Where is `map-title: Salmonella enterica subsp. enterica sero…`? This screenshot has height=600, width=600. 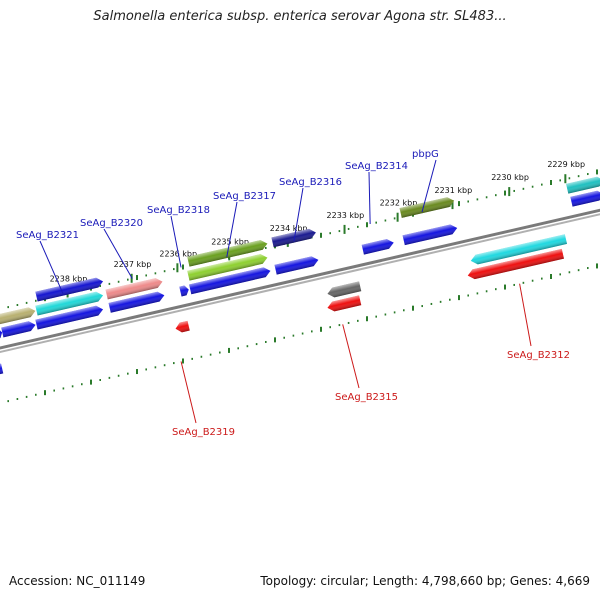 map-title: Salmonella enterica subsp. enterica sero… is located at coordinates (300, 16).